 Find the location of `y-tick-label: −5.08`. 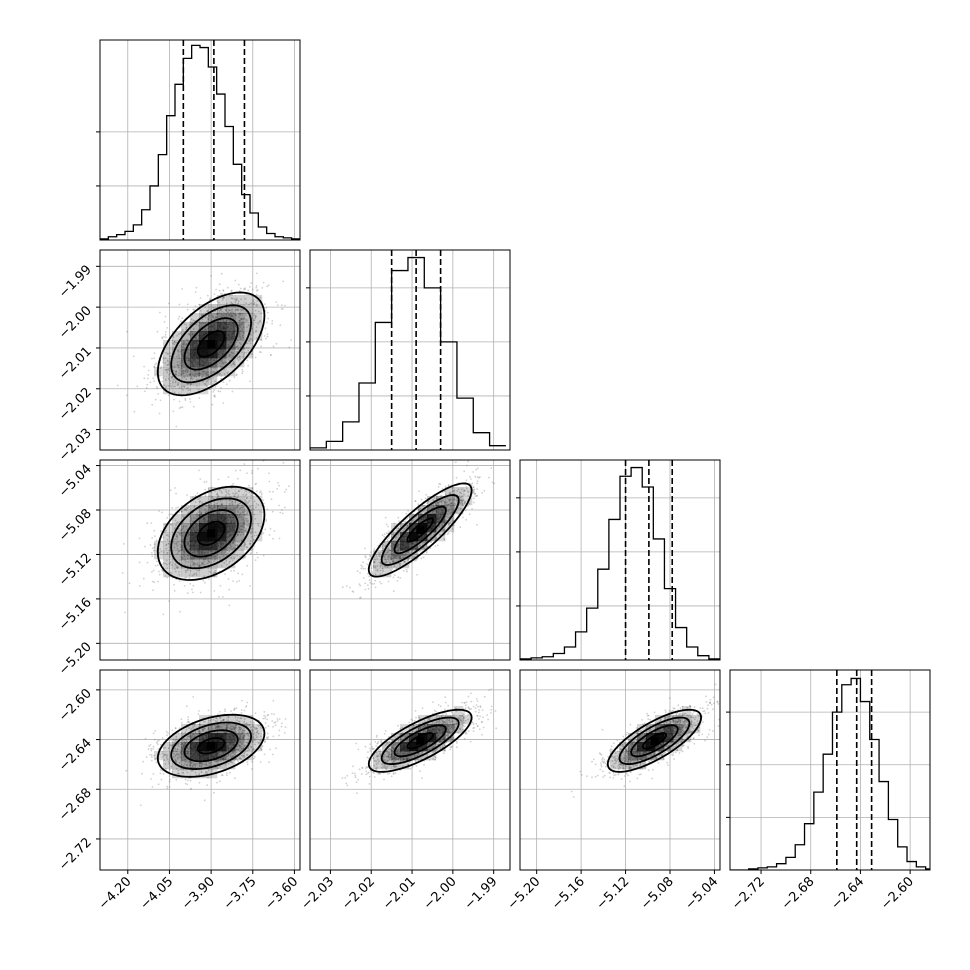

y-tick-label: −5.08 is located at coordinates (75, 525).